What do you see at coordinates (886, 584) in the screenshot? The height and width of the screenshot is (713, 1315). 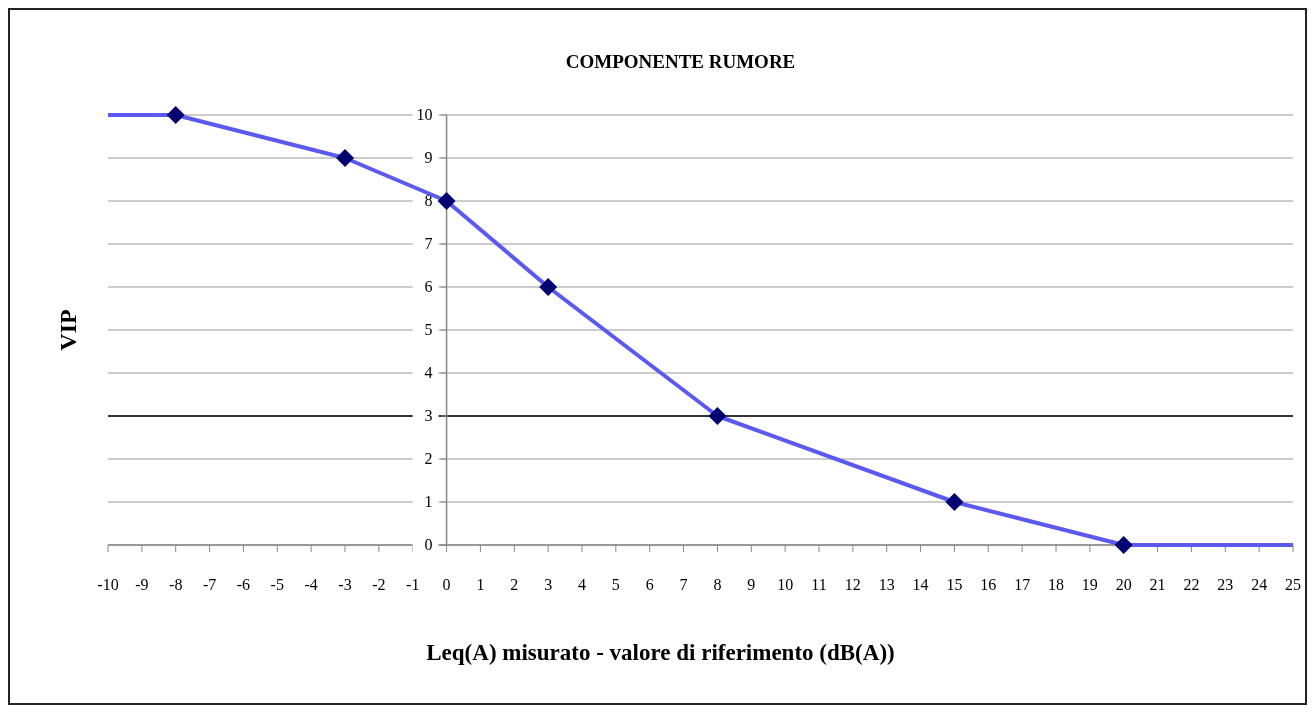 I see `x-tick-label: 13` at bounding box center [886, 584].